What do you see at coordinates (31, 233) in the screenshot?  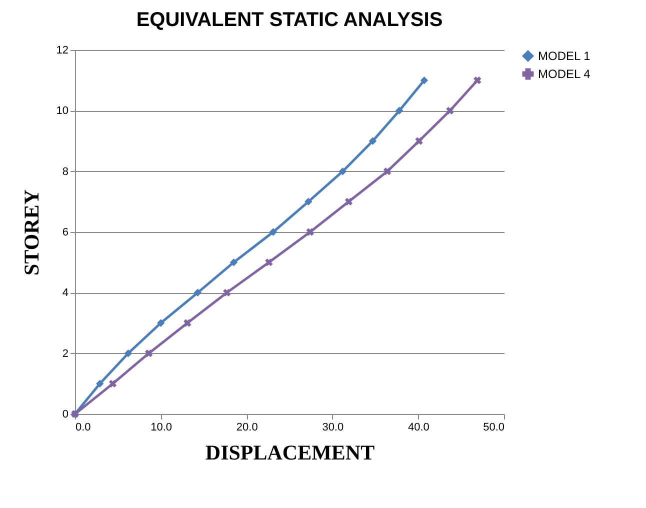 I see `y-axis-title: STOREY` at bounding box center [31, 233].